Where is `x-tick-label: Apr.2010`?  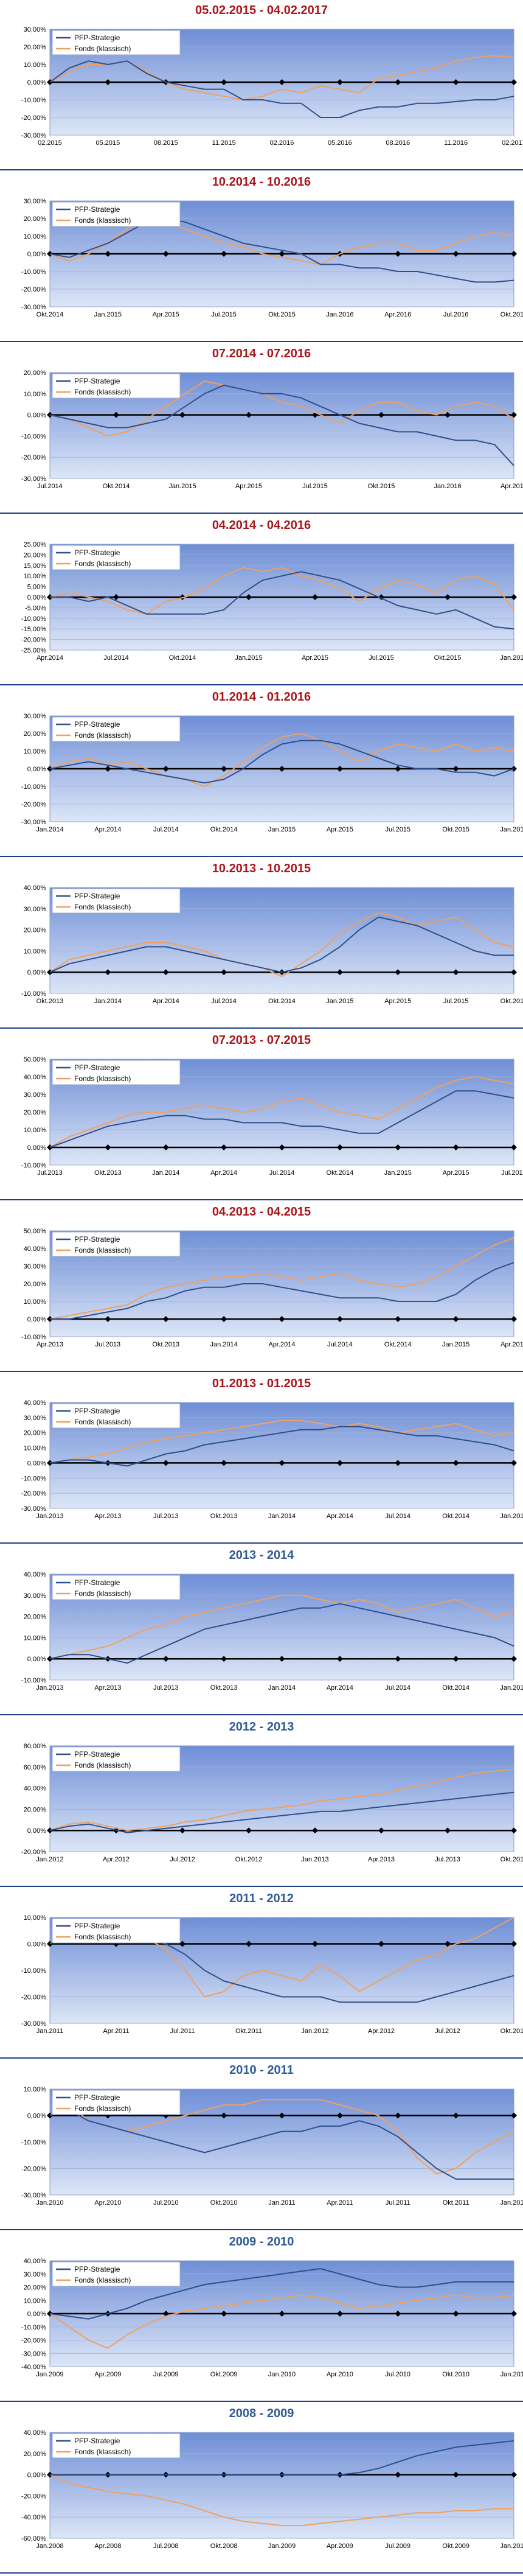 x-tick-label: Apr.2010 is located at coordinates (108, 2203).